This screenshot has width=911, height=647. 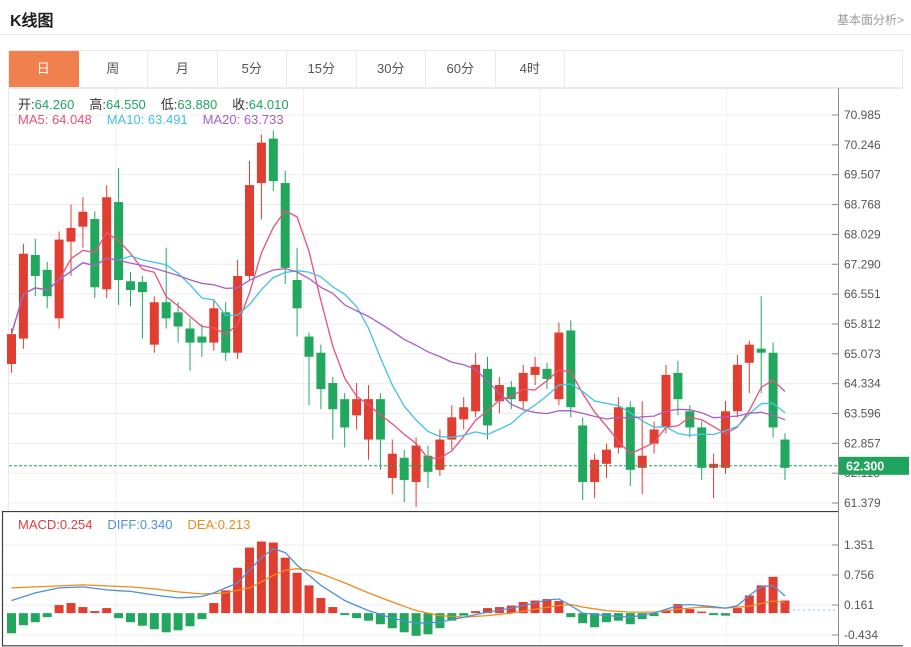 What do you see at coordinates (862, 175) in the screenshot?
I see `svg-text: 69.507` at bounding box center [862, 175].